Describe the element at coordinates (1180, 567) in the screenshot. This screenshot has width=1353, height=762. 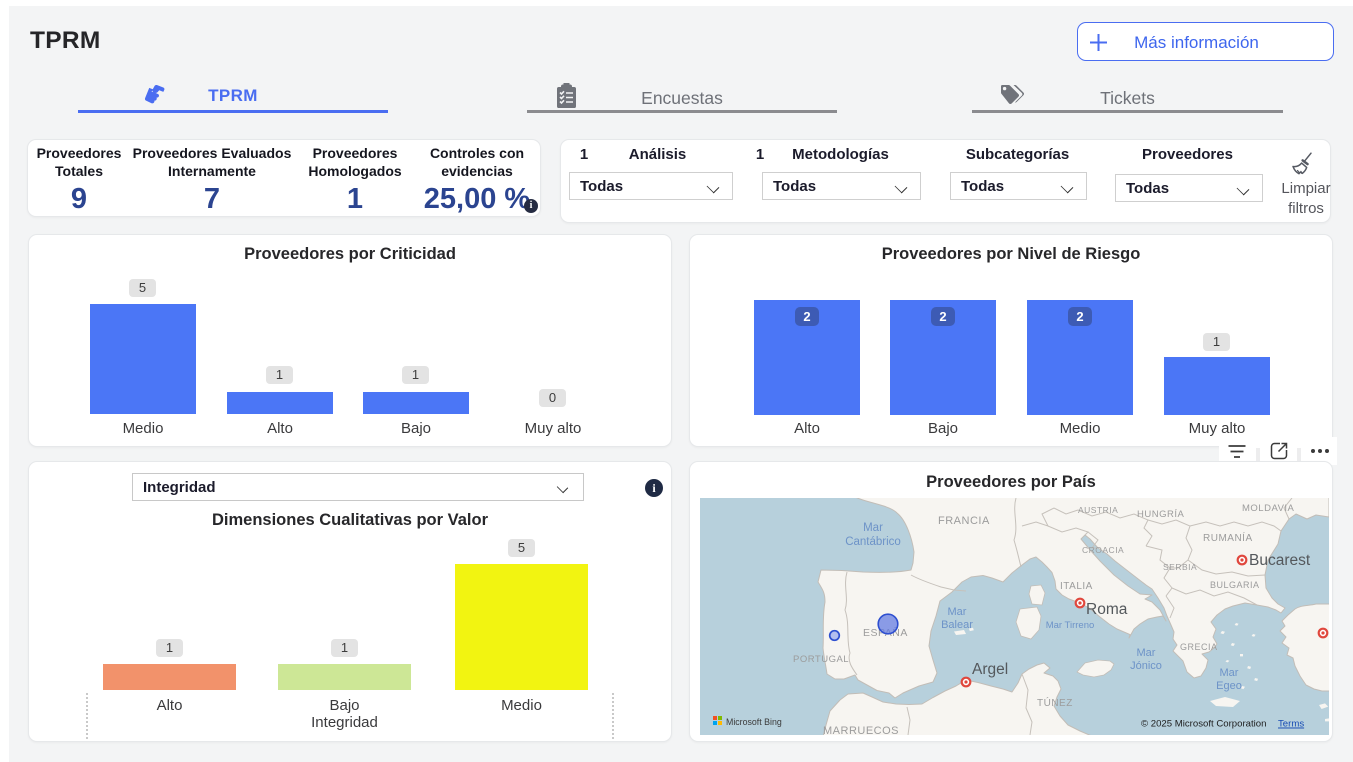
I see `svg-text: SERBIA` at that location.